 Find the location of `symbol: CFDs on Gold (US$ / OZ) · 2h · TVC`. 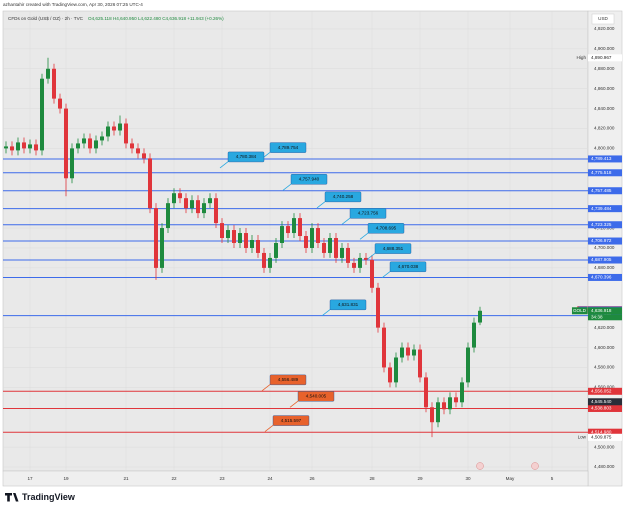

symbol: CFDs on Gold (US$ / OZ) · 2h · TVC is located at coordinates (46, 18).